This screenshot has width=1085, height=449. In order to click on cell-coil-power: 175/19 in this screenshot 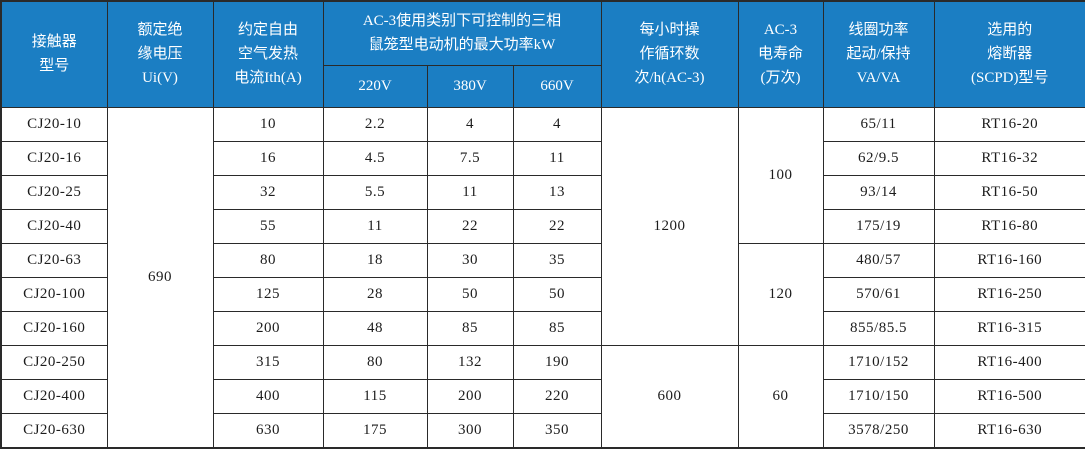, I will do `click(878, 226)`.